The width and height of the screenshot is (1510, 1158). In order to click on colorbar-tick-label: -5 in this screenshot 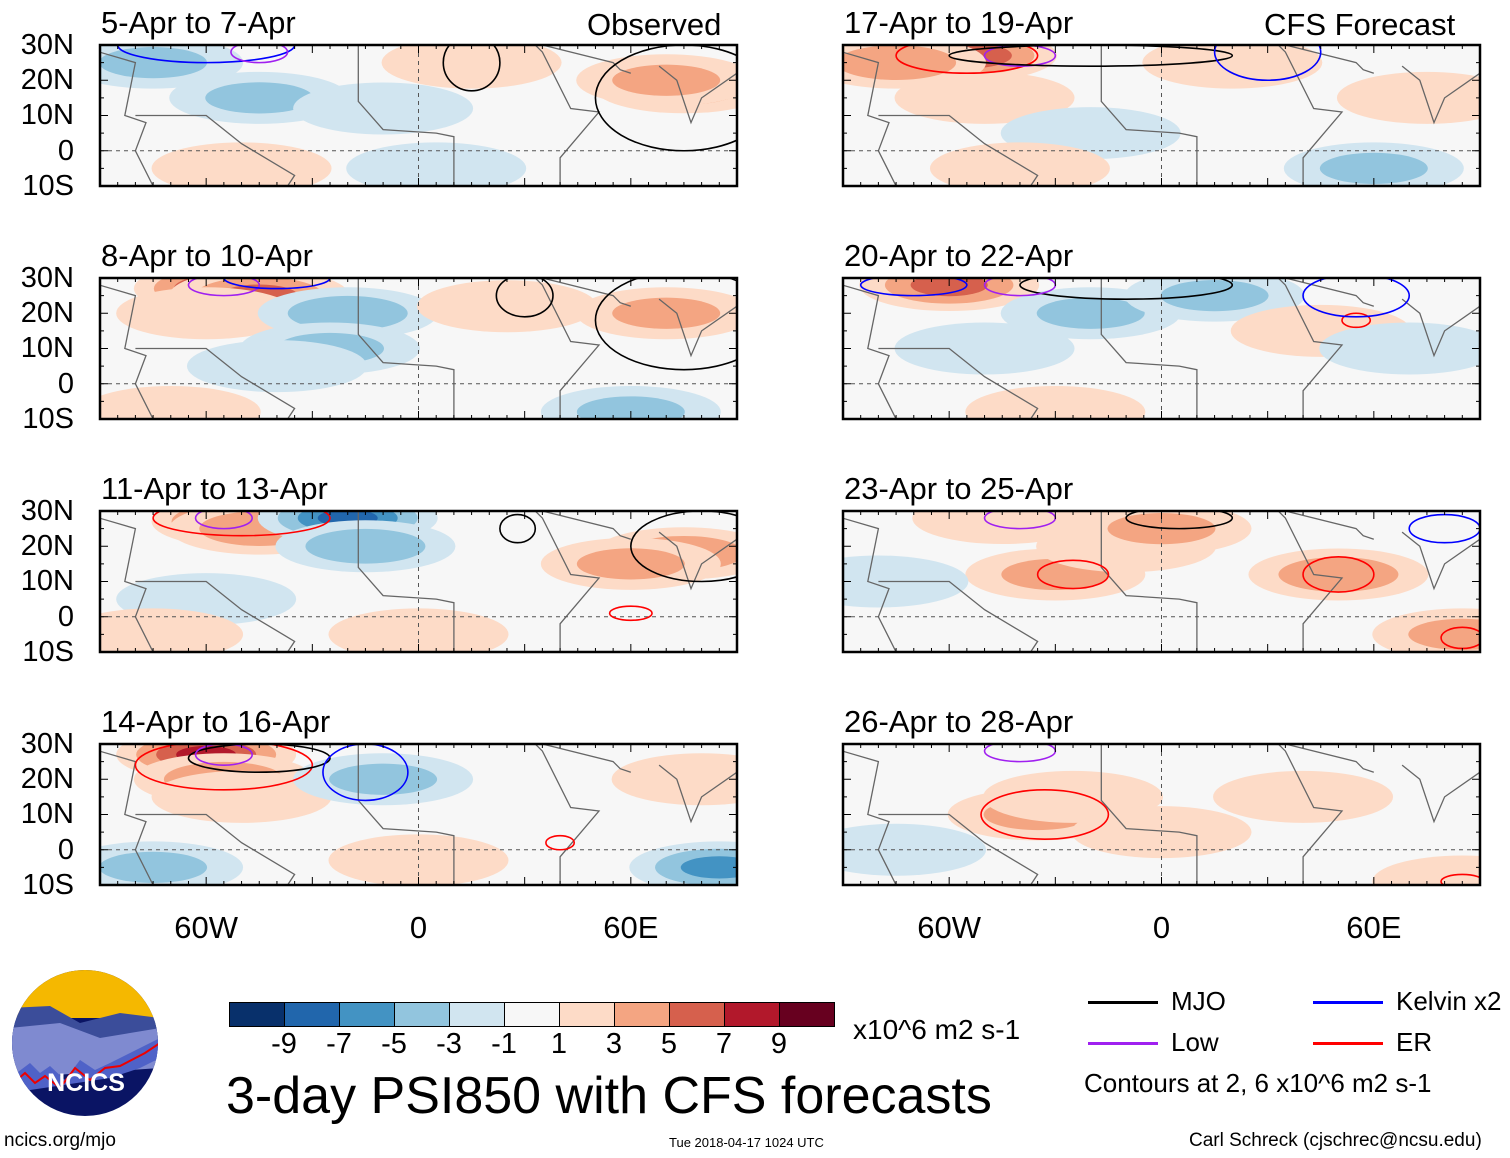, I will do `click(394, 1044)`.